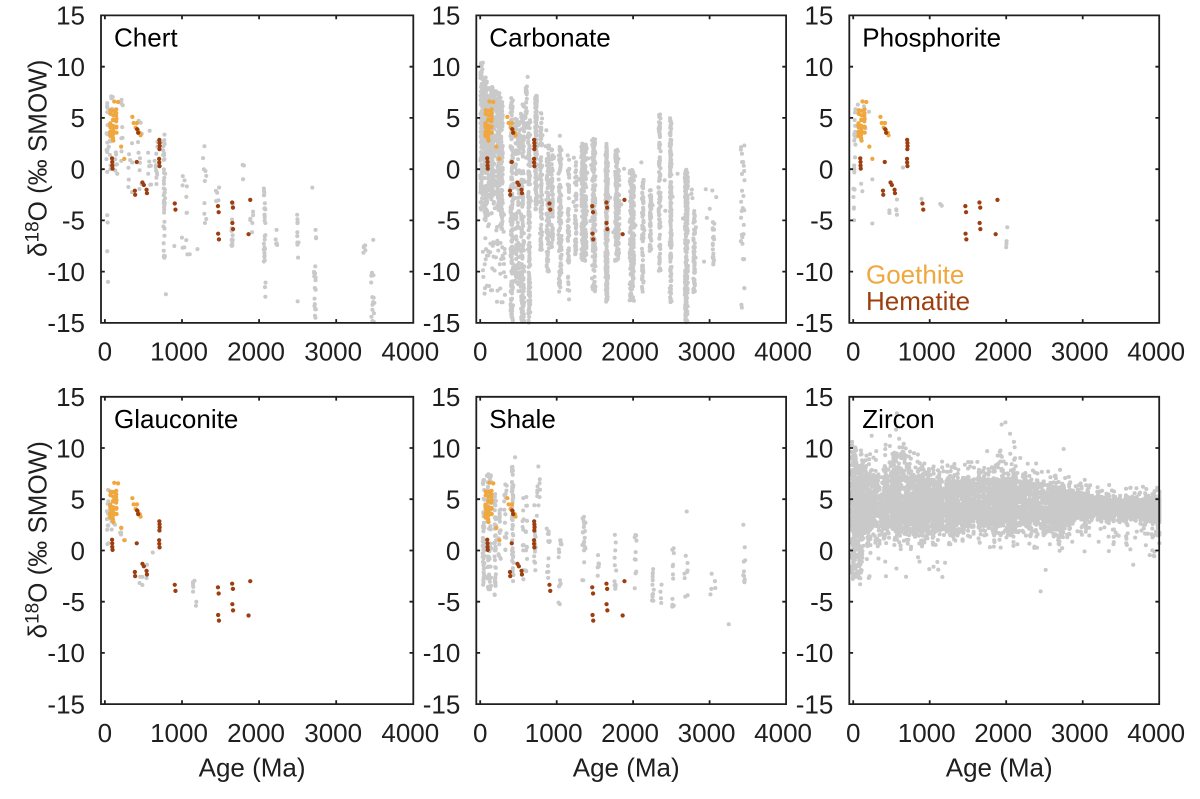 The image size is (1200, 799). What do you see at coordinates (918, 301) in the screenshot?
I see `svg-text: Hematite` at bounding box center [918, 301].